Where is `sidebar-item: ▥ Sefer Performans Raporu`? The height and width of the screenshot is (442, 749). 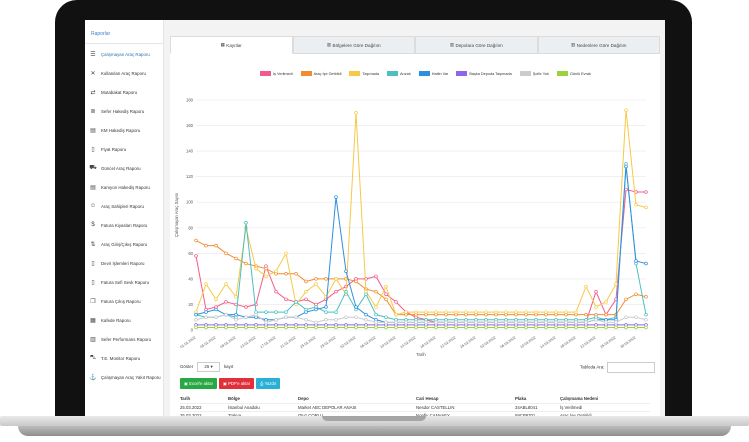
sidebar-item: ▥ Sefer Performans Raporu is located at coordinates (125, 339).